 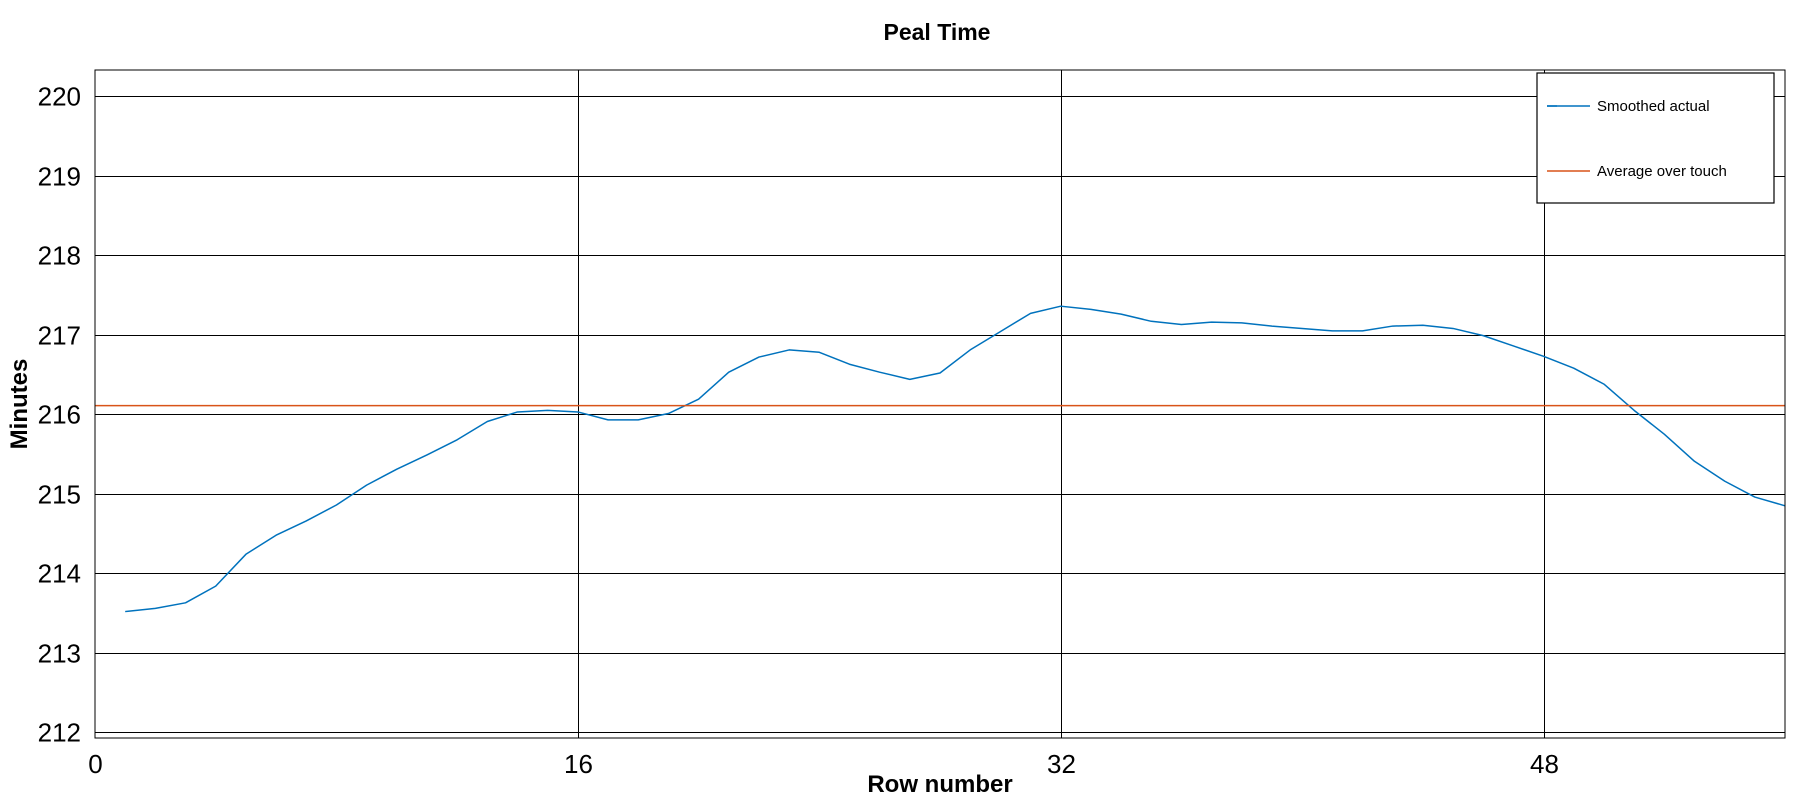 I want to click on y-tick-label-220: 220, so click(x=59, y=97).